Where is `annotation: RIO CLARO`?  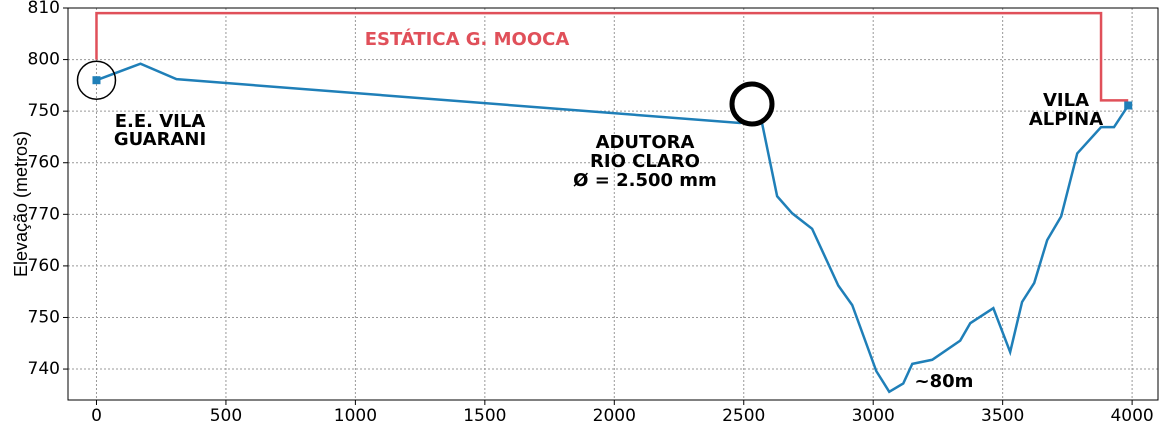 annotation: RIO CLARO is located at coordinates (645, 161).